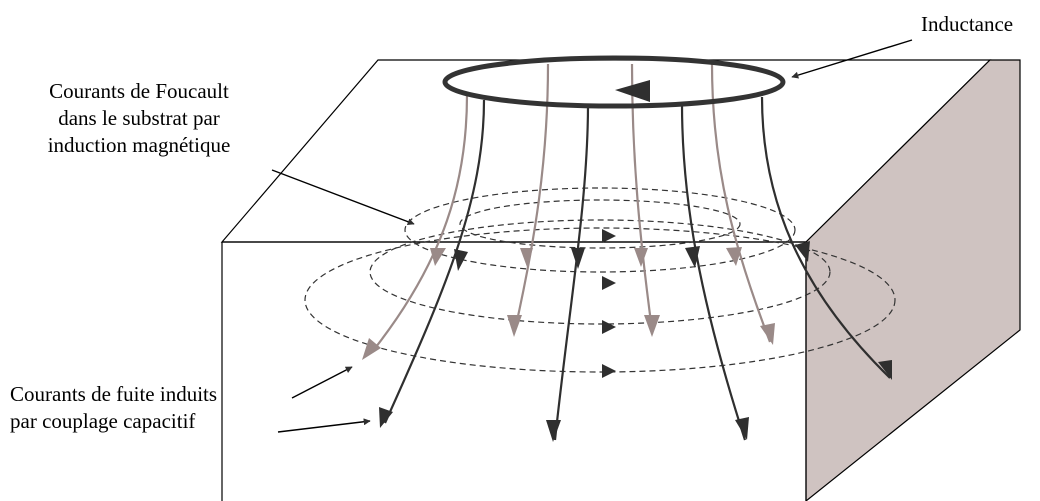 The width and height of the screenshot is (1040, 501). Describe the element at coordinates (103, 421) in the screenshot. I see `label-fuite-line-2: par couplage capacitif` at that location.